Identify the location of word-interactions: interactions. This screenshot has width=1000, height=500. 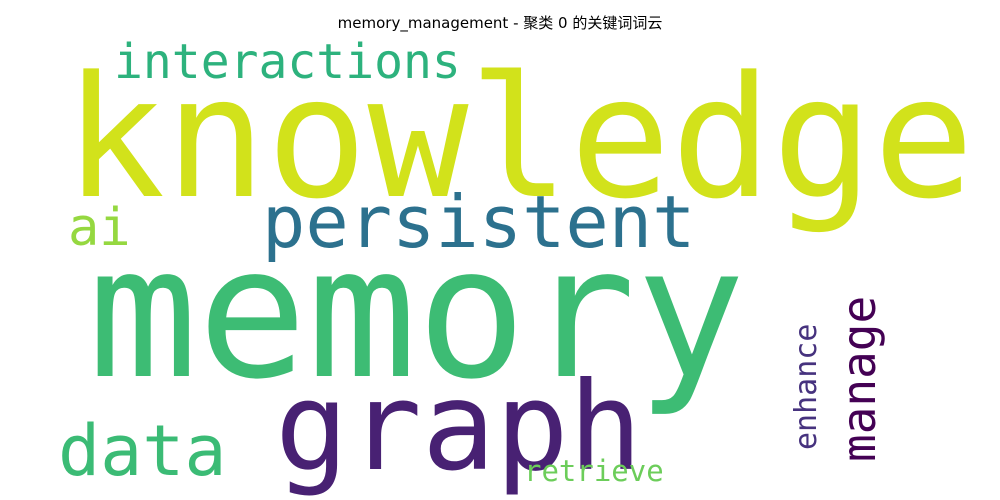
(287, 62).